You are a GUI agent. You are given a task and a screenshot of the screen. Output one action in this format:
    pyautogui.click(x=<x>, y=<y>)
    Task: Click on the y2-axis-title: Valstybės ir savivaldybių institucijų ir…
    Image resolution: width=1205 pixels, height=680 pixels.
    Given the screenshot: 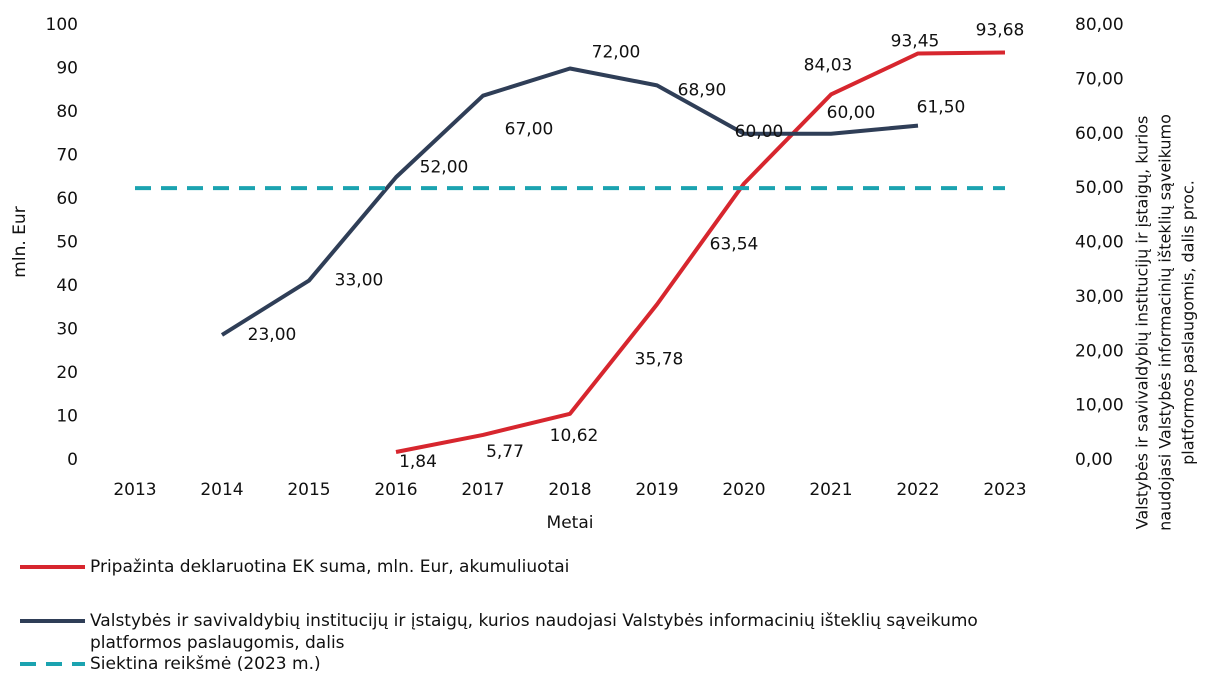 What is the action you would take?
    pyautogui.click(x=1165, y=322)
    